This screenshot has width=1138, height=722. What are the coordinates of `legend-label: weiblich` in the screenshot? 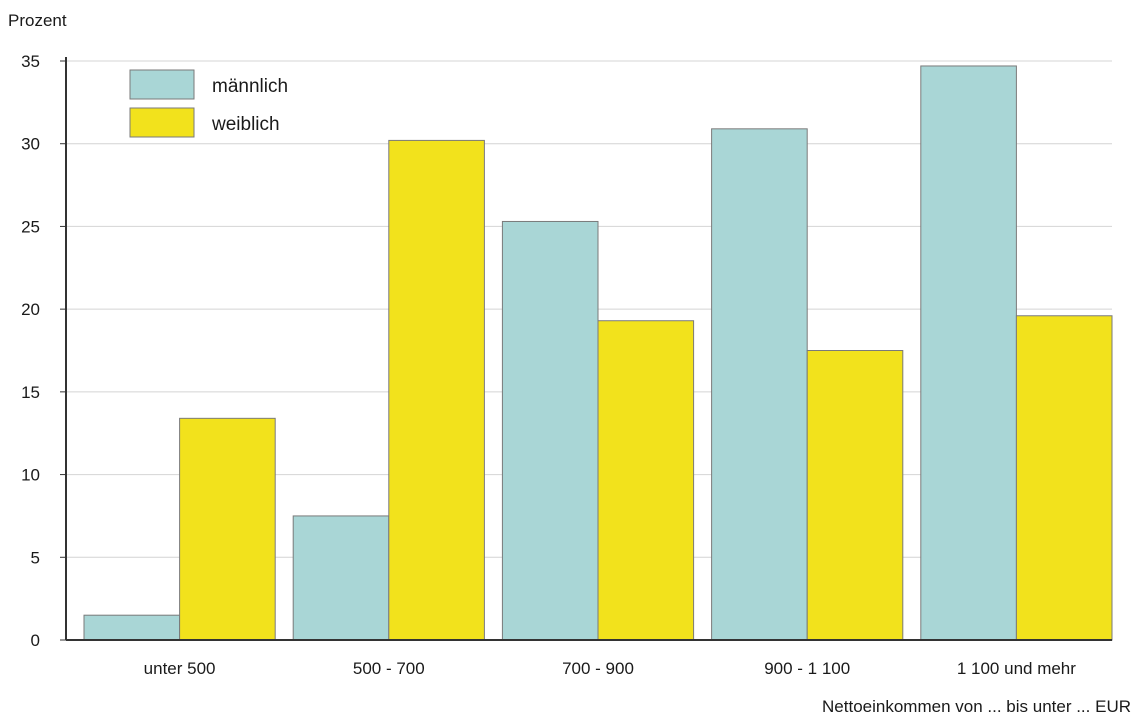 It's located at (245, 124).